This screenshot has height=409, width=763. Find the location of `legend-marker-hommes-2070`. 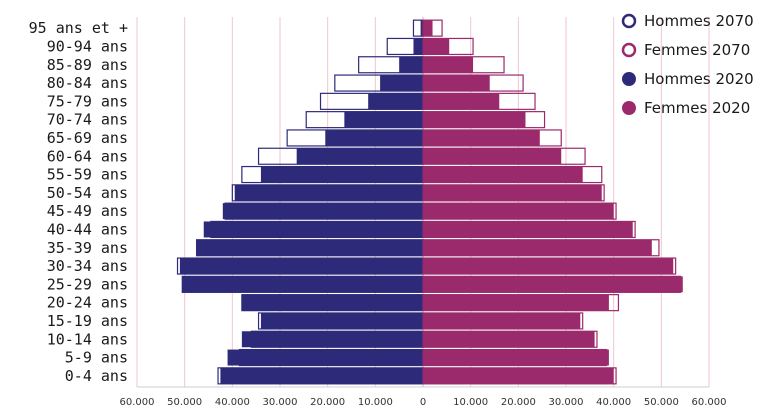

legend-marker-hommes-2070 is located at coordinates (629, 21).